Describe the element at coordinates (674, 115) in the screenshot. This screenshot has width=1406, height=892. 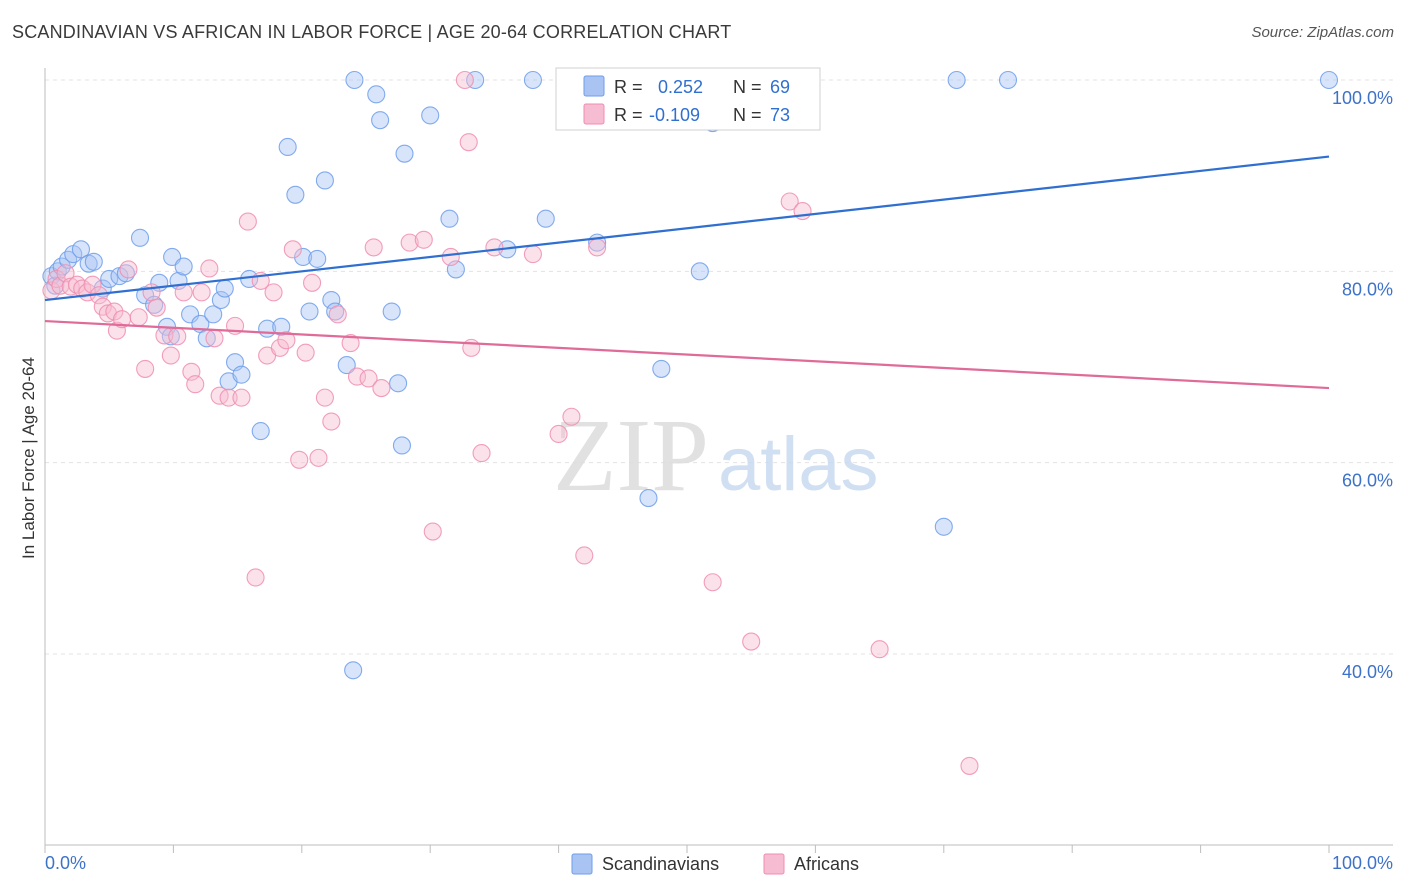
I see `legend-r-value-1: -0.109` at that location.